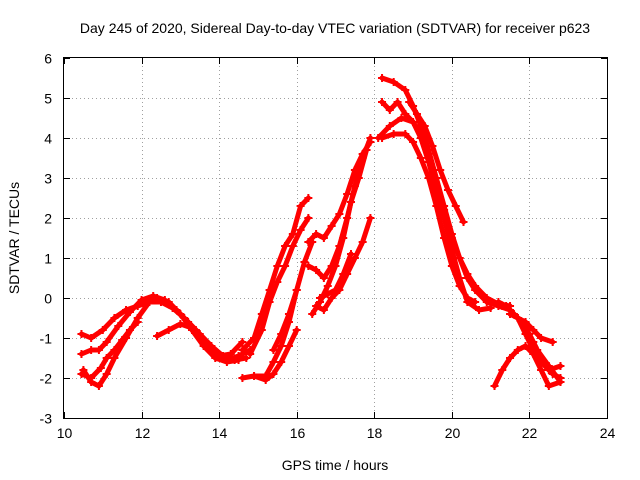  I want to click on series-sat-d, so click(110, 350).